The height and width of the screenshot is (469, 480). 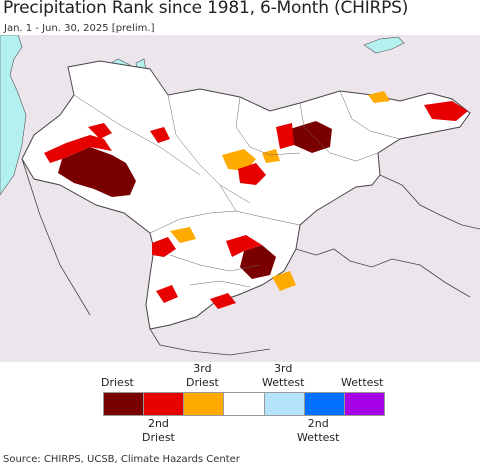 What do you see at coordinates (284, 404) in the screenshot?
I see `legend-swatch-3rd-wettest` at bounding box center [284, 404].